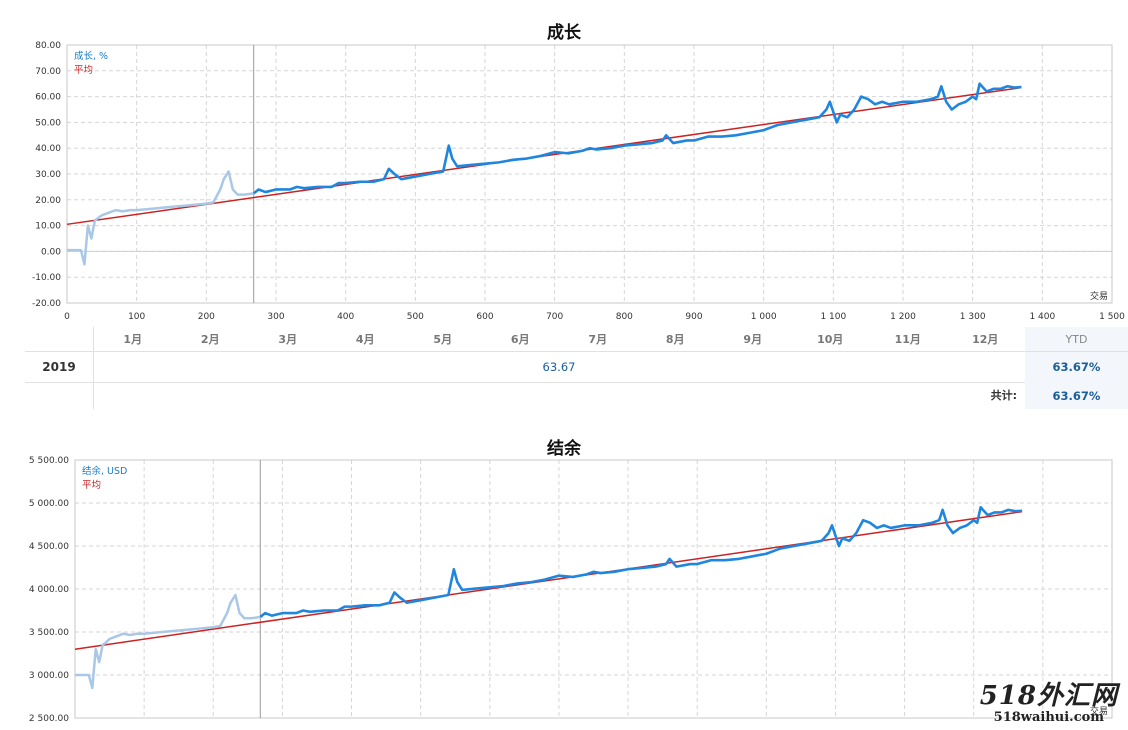  What do you see at coordinates (104, 471) in the screenshot?
I see `legend-main-series: 结余, USD` at bounding box center [104, 471].